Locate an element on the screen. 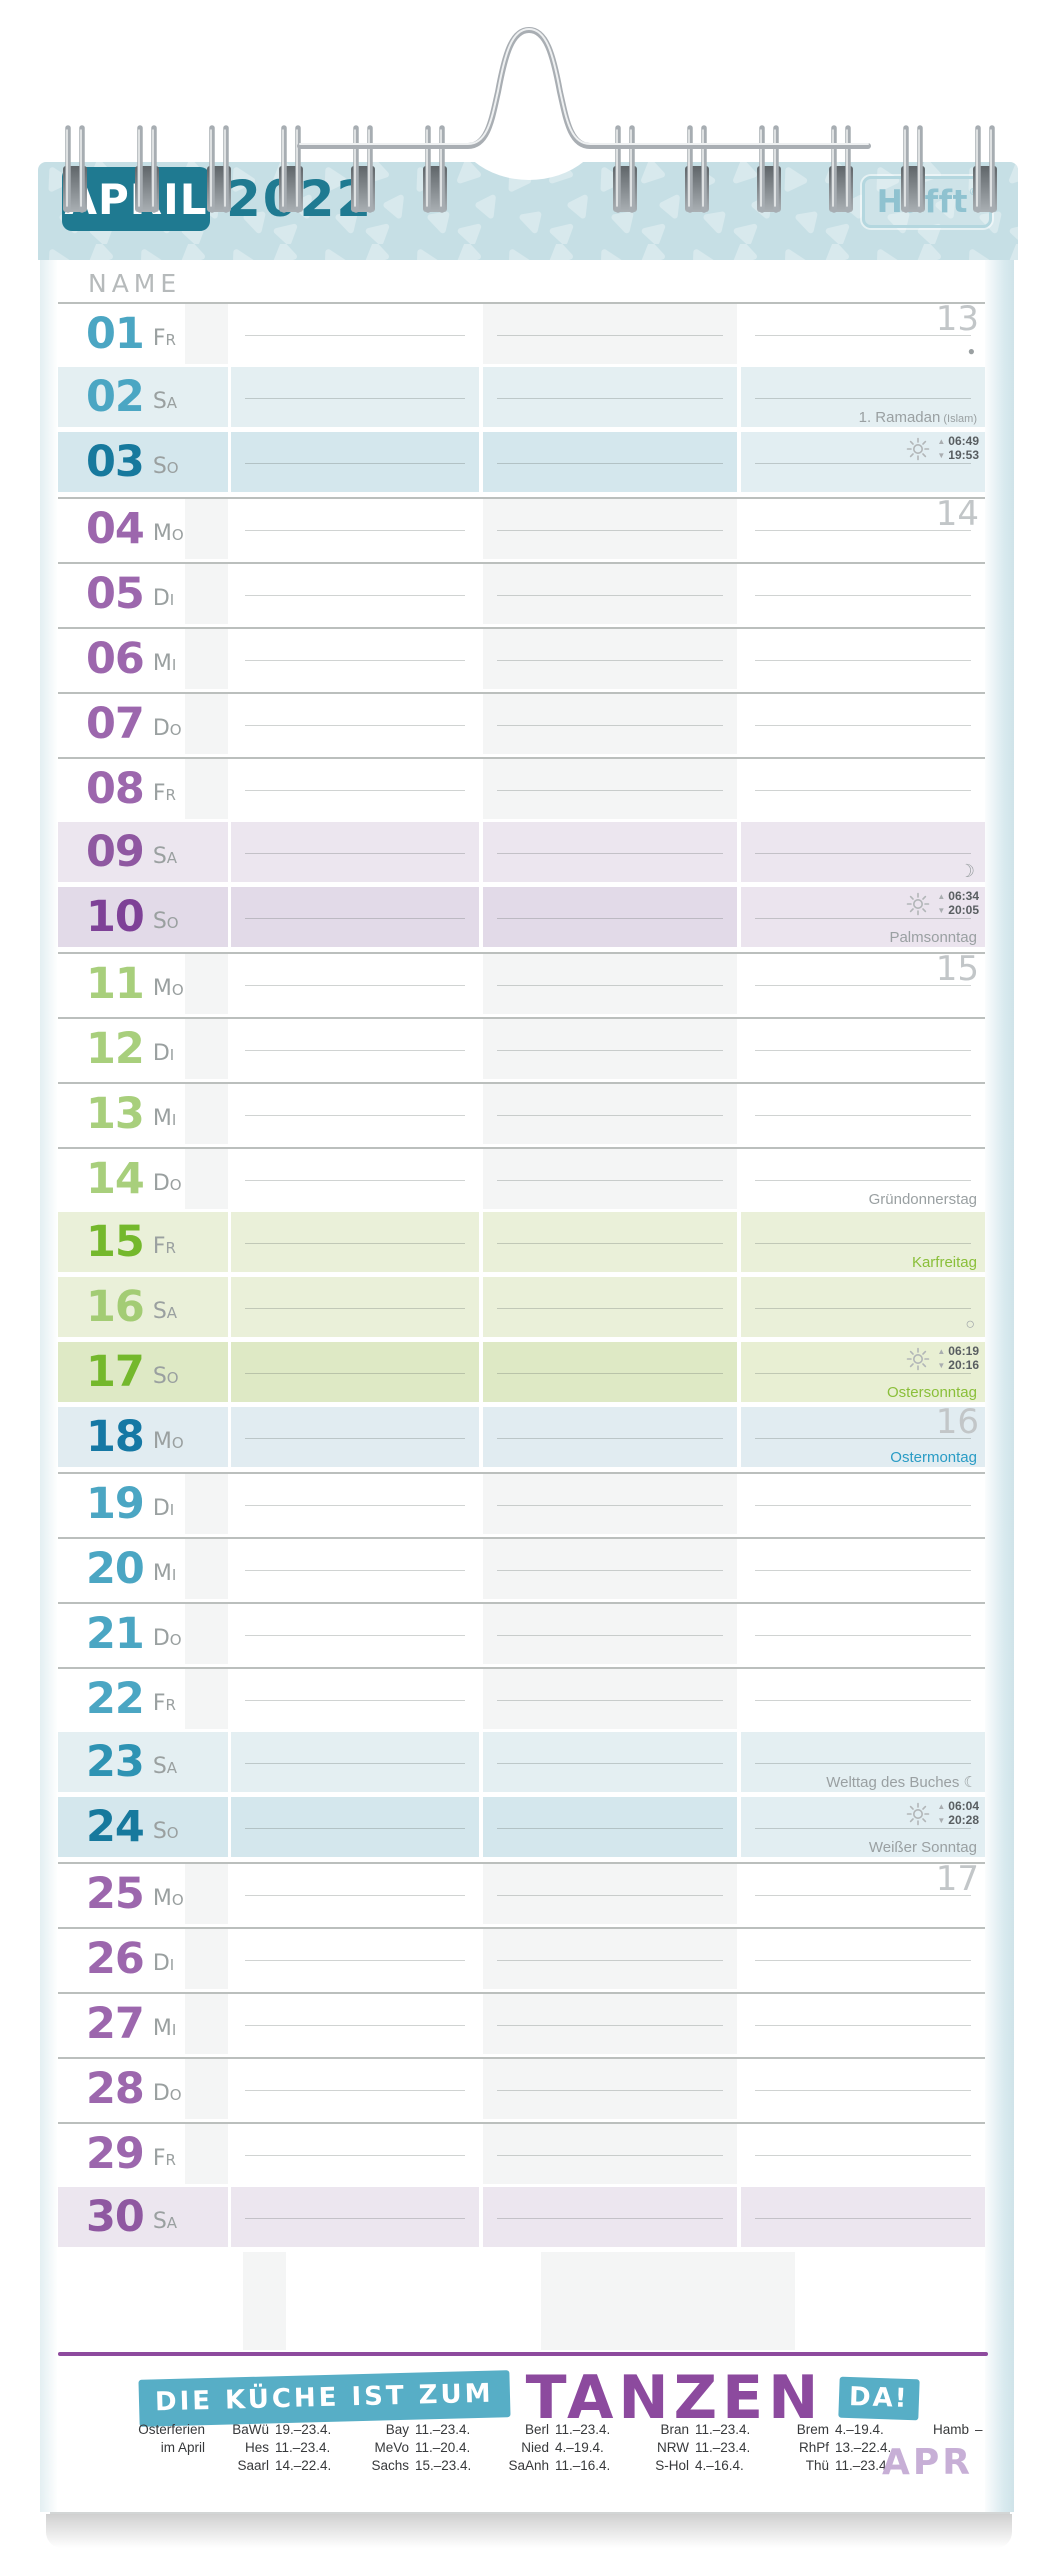  holiday-group: Brem 4.–19.4. RhPf 13.–22.4. Thü 11.–23.4. is located at coordinates (843, 2448).